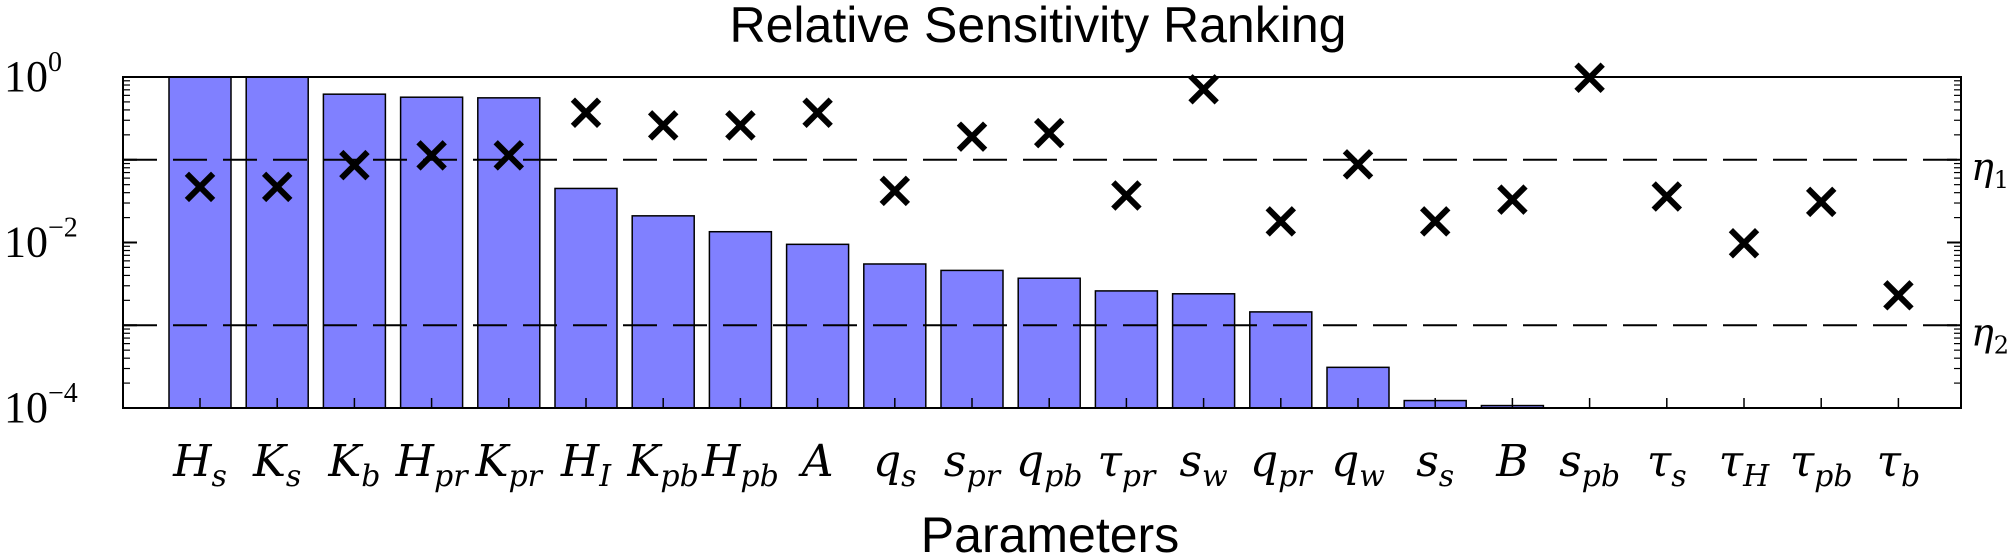 The image size is (2016, 558). Describe the element at coordinates (1990, 334) in the screenshot. I see `threshold-label: η2` at that location.